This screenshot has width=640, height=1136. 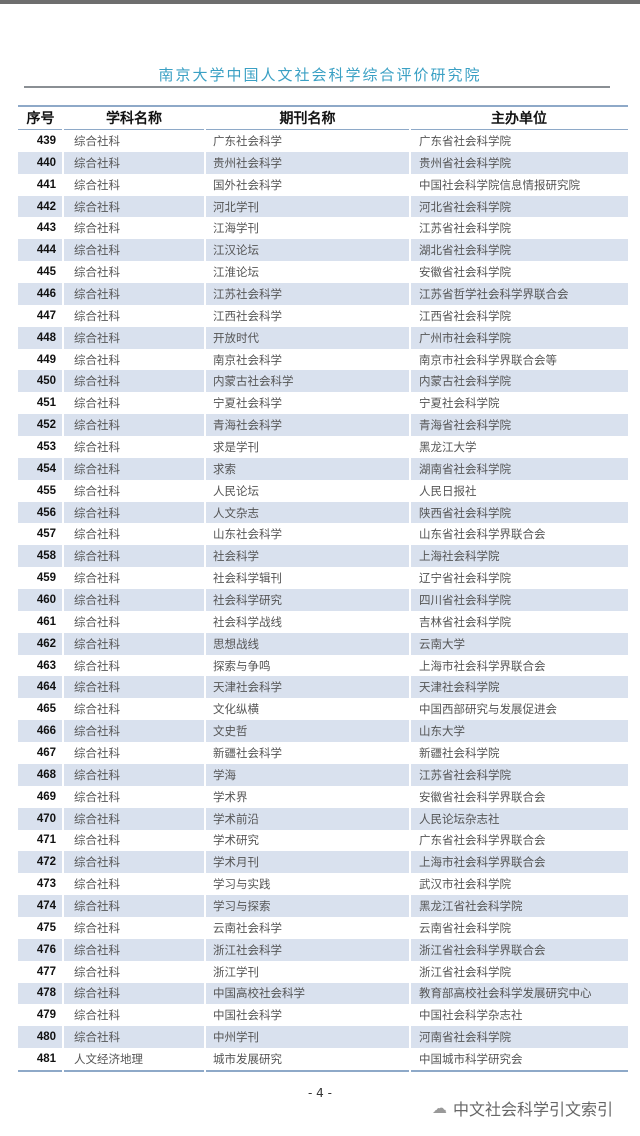 What do you see at coordinates (323, 162) in the screenshot?
I see `table-row: 440 综合社科 贵州社会科学 贵州省社会科学院` at bounding box center [323, 162].